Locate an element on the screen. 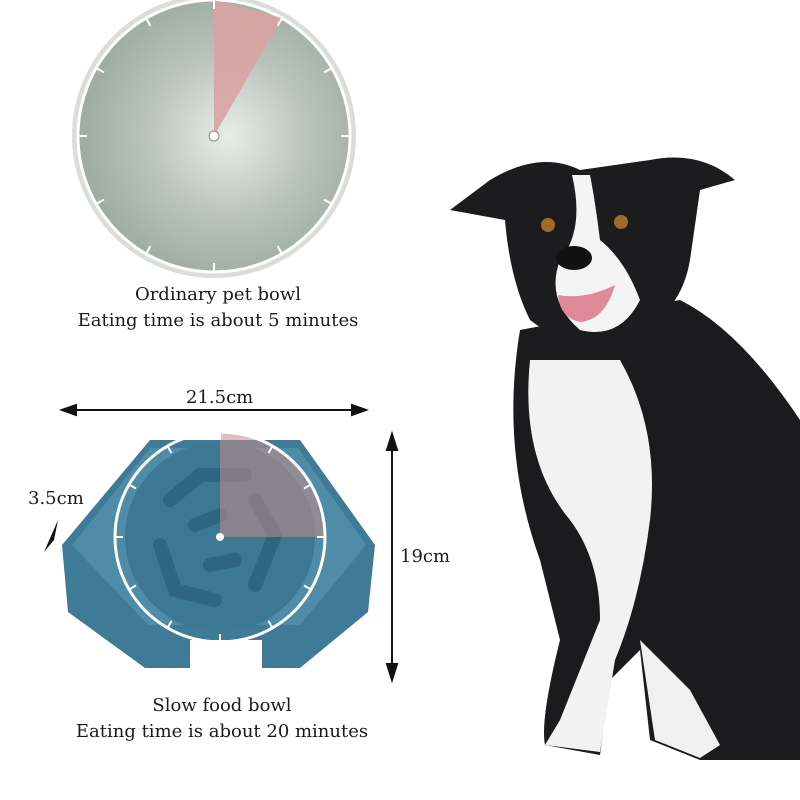 The image size is (800, 800). width-arrow is located at coordinates (214, 410).